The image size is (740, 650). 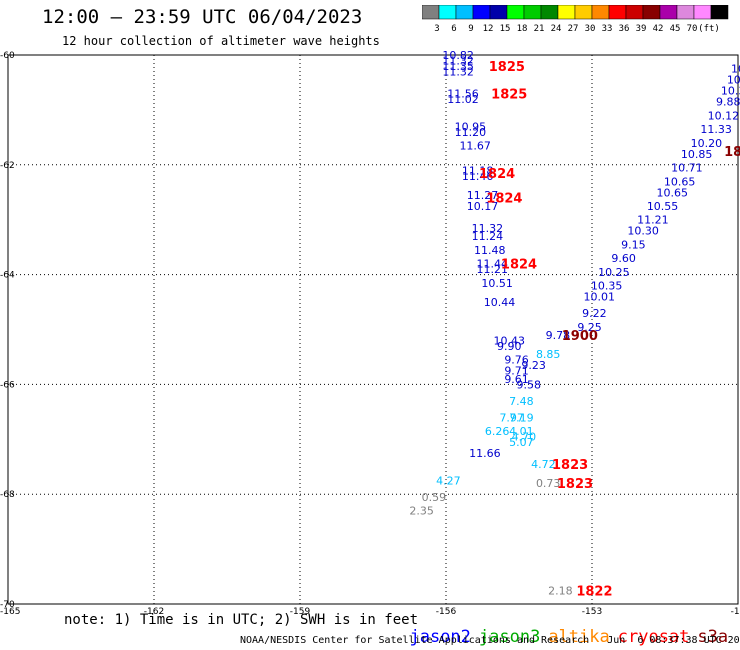 What do you see at coordinates (687, 168) in the screenshot?
I see `wave-height-value: 10.71` at bounding box center [687, 168].